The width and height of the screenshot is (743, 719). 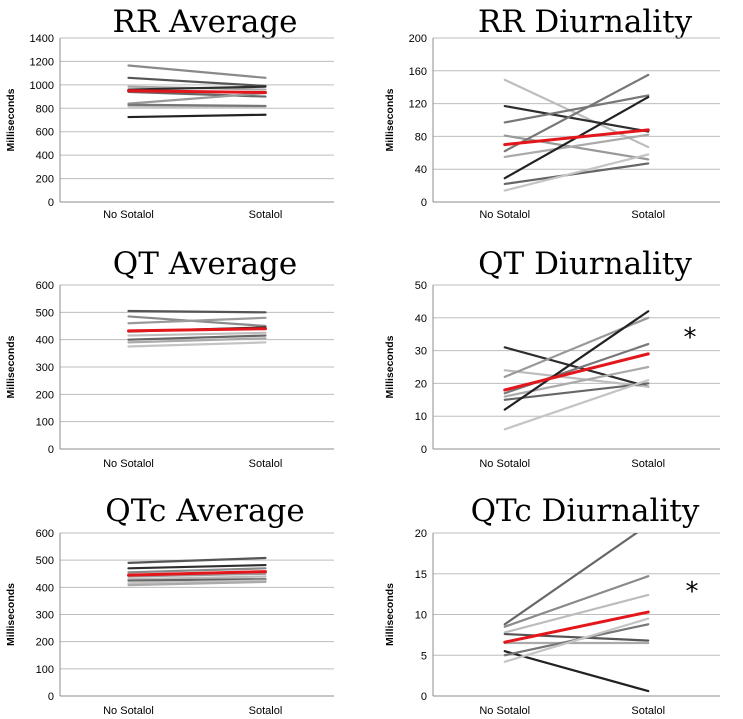 I want to click on rr-diurnality-title: RR Diurnality, so click(x=585, y=22).